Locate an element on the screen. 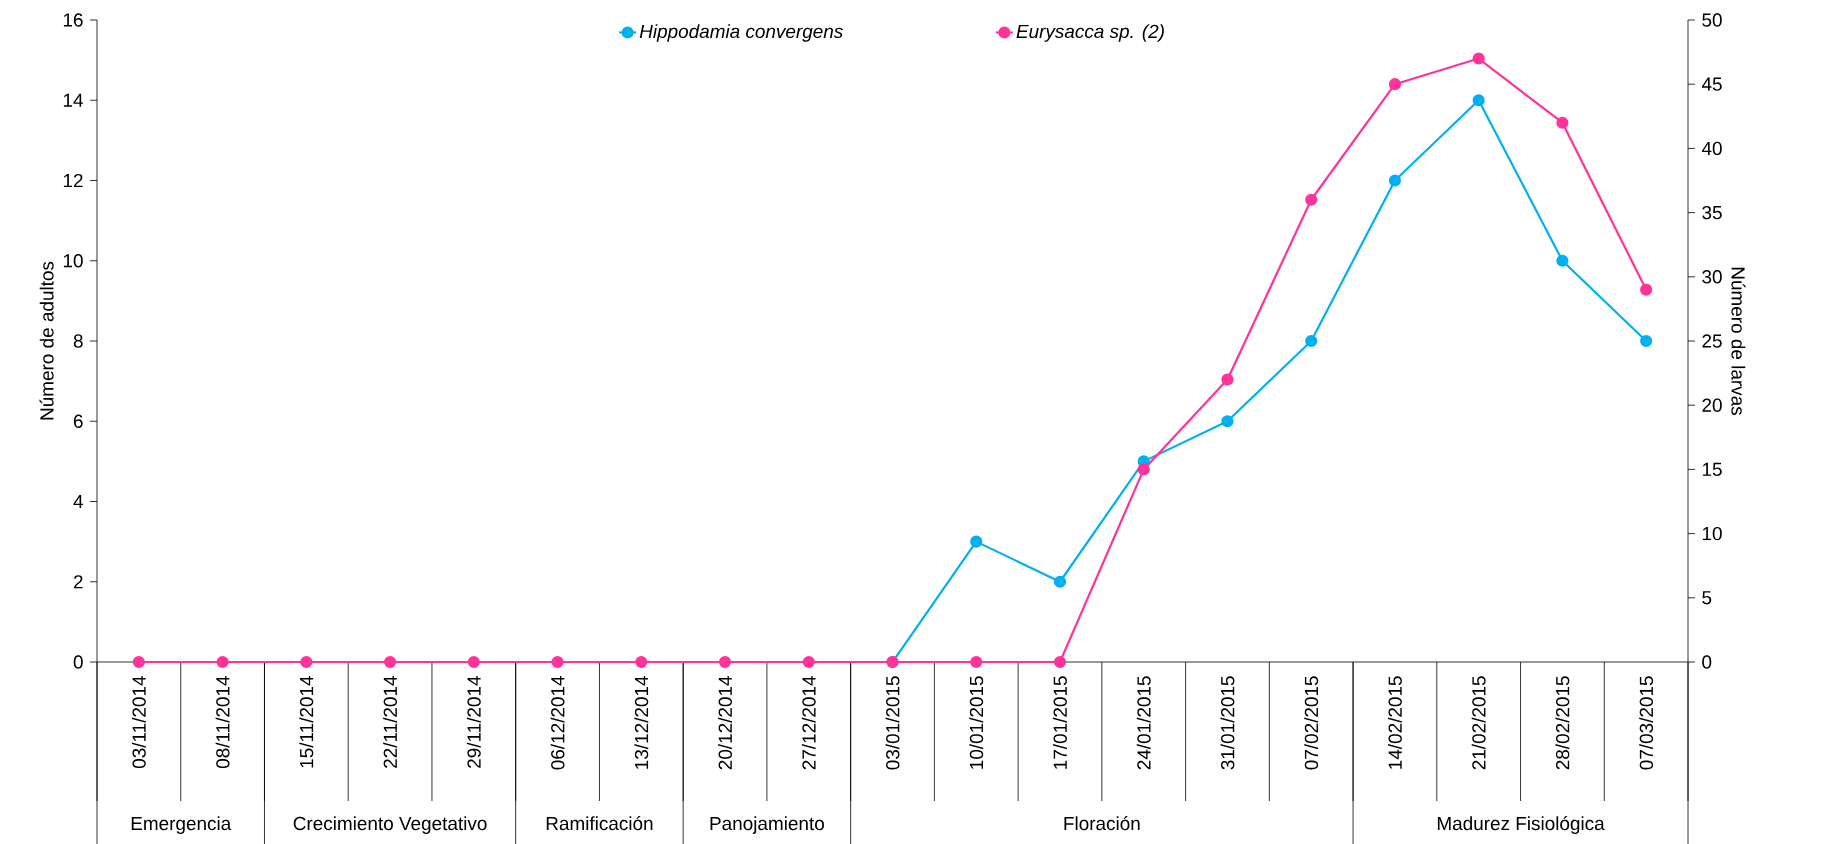 The width and height of the screenshot is (1825, 844). y-tick-label: 2 is located at coordinates (78, 582).